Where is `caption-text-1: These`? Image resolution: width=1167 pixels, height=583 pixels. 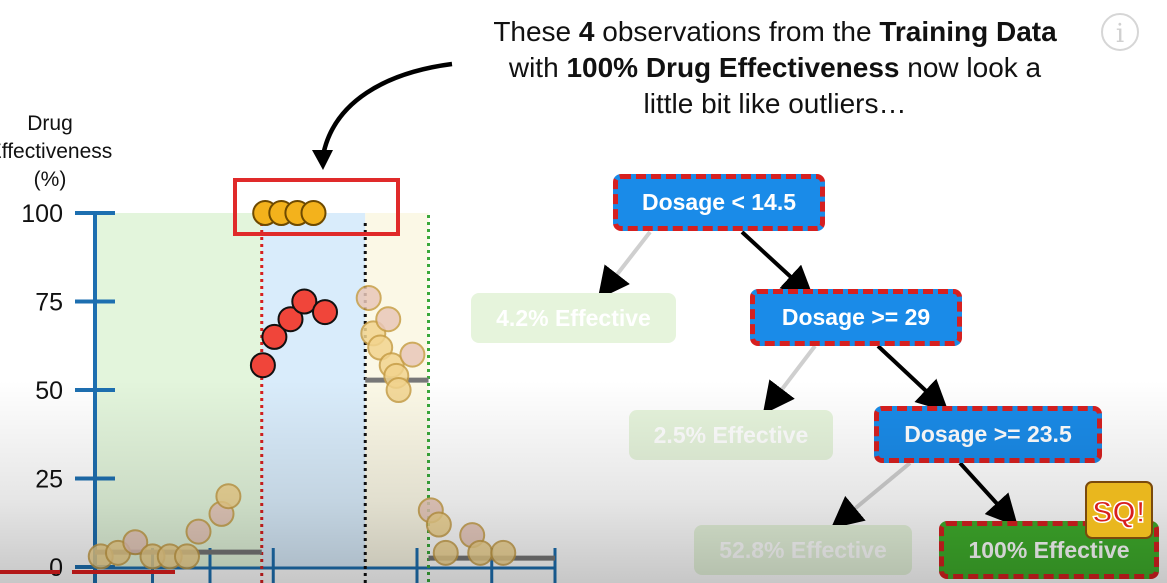 caption-text-1: These is located at coordinates (536, 31).